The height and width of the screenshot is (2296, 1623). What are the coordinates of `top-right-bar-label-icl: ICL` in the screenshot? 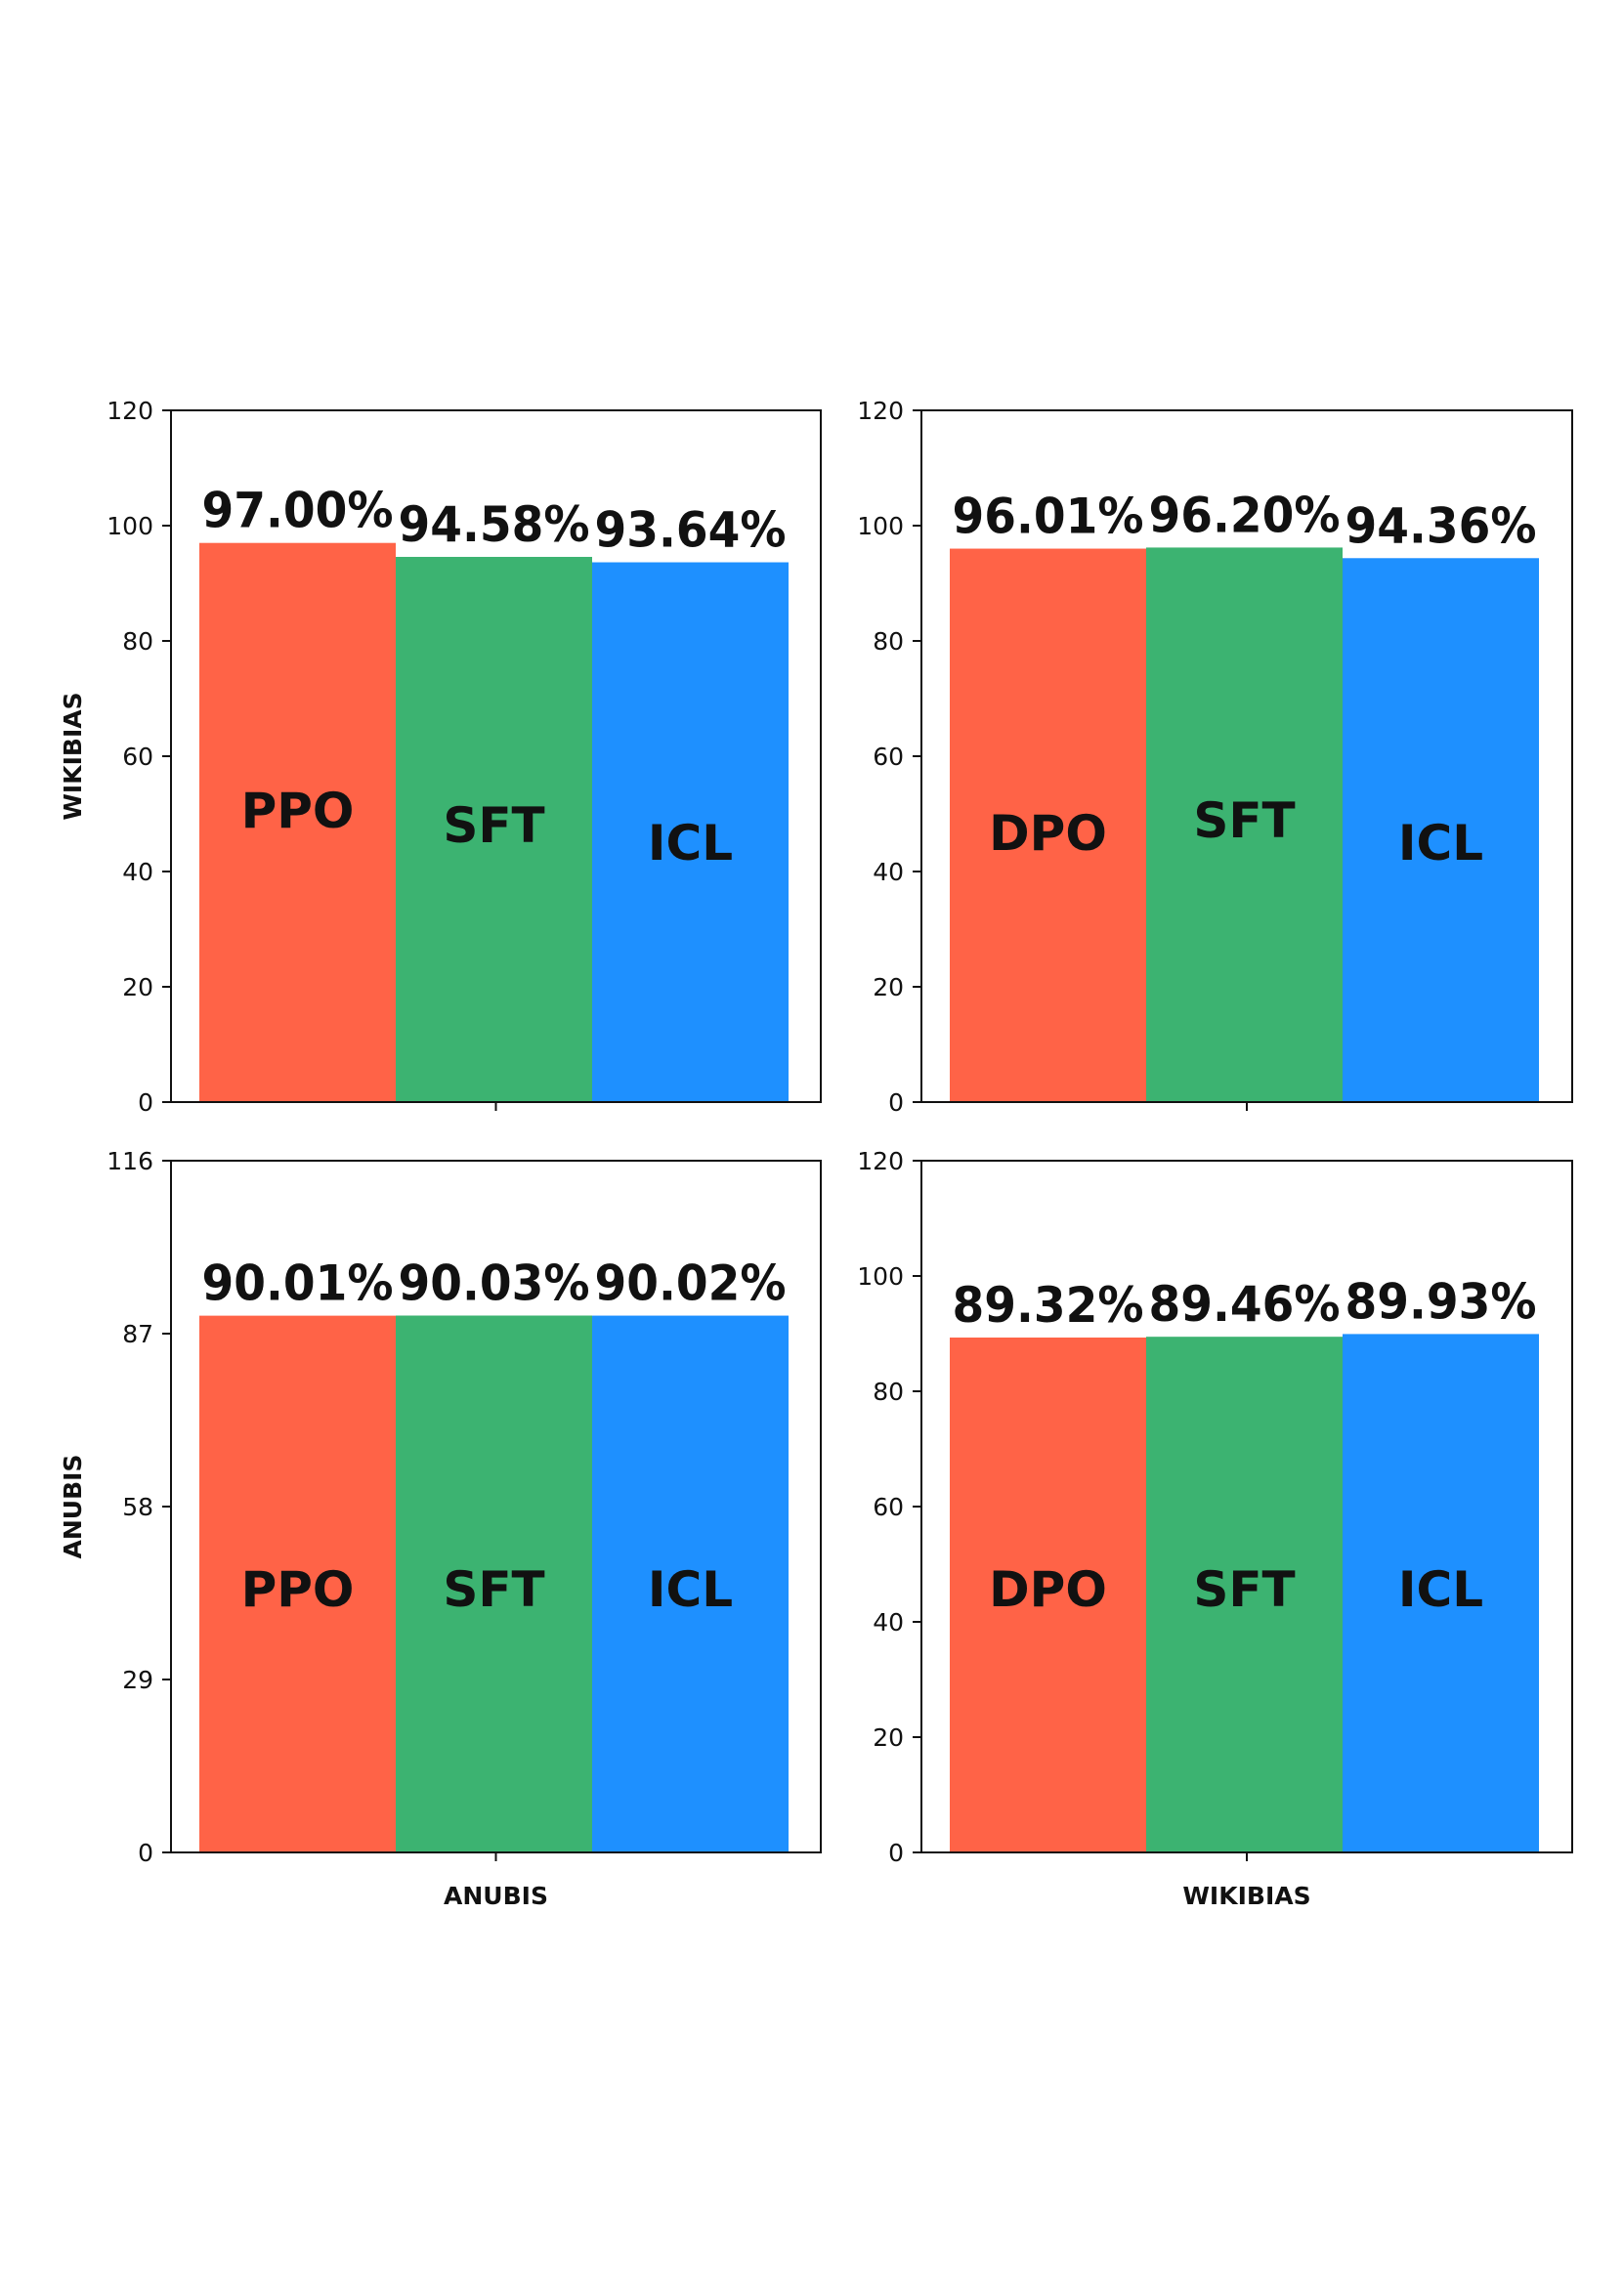 It's located at (1440, 843).